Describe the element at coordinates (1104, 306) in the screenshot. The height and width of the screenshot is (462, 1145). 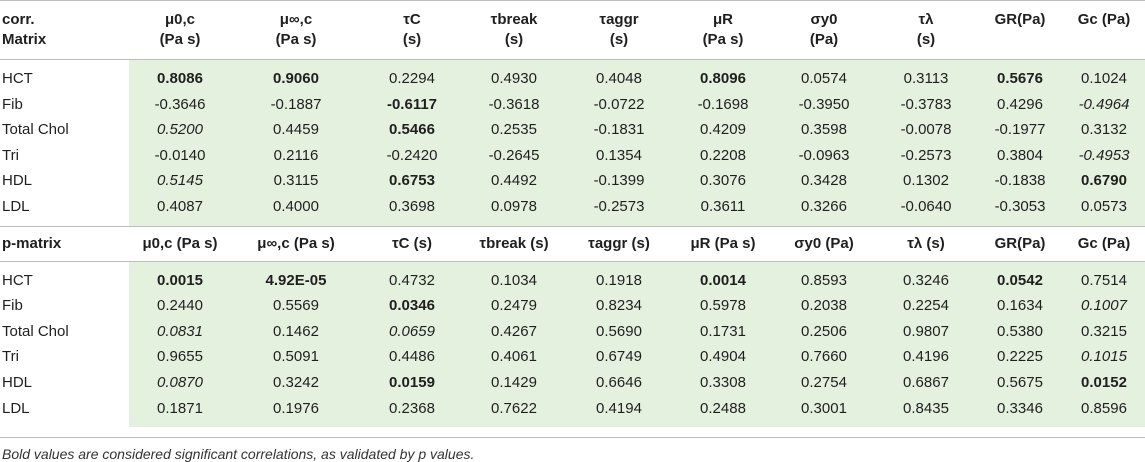
I see `table-cell: 0.1007` at that location.